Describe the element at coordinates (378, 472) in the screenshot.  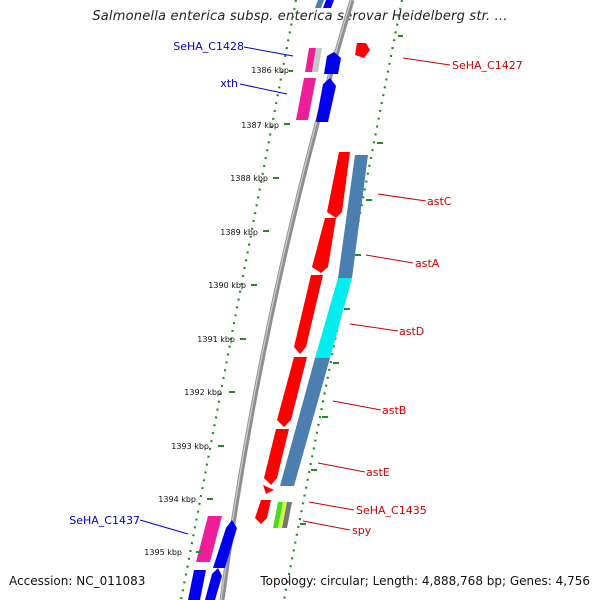
I see `gene-label-astE: astE` at that location.